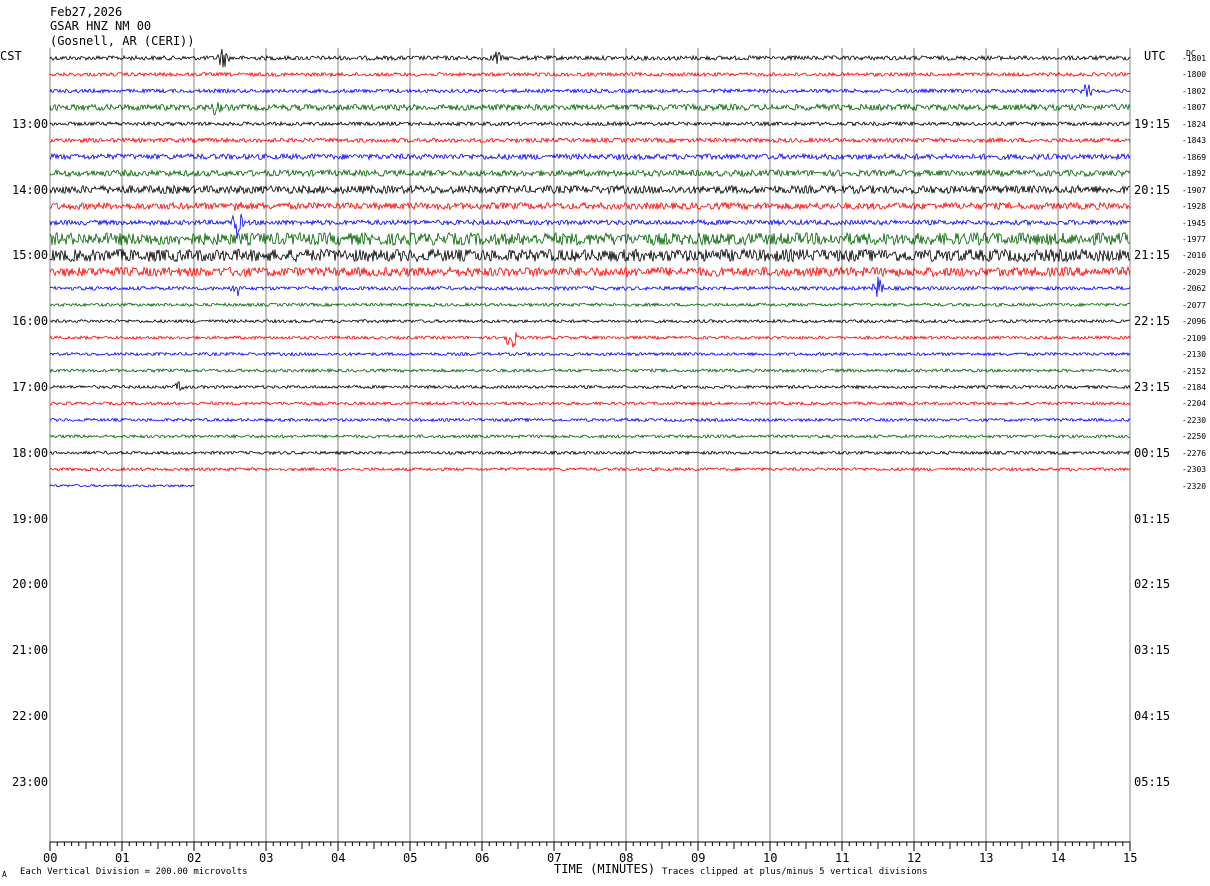  What do you see at coordinates (338, 858) in the screenshot?
I see `x-tick-label: 04` at bounding box center [338, 858].